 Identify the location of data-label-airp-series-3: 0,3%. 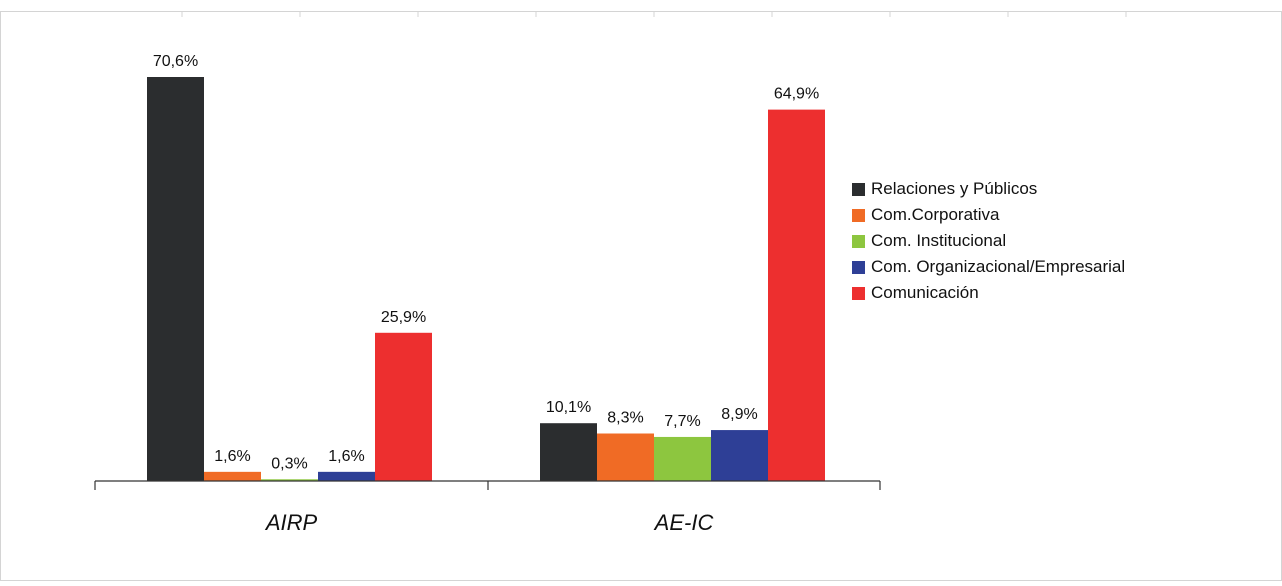
(289, 463).